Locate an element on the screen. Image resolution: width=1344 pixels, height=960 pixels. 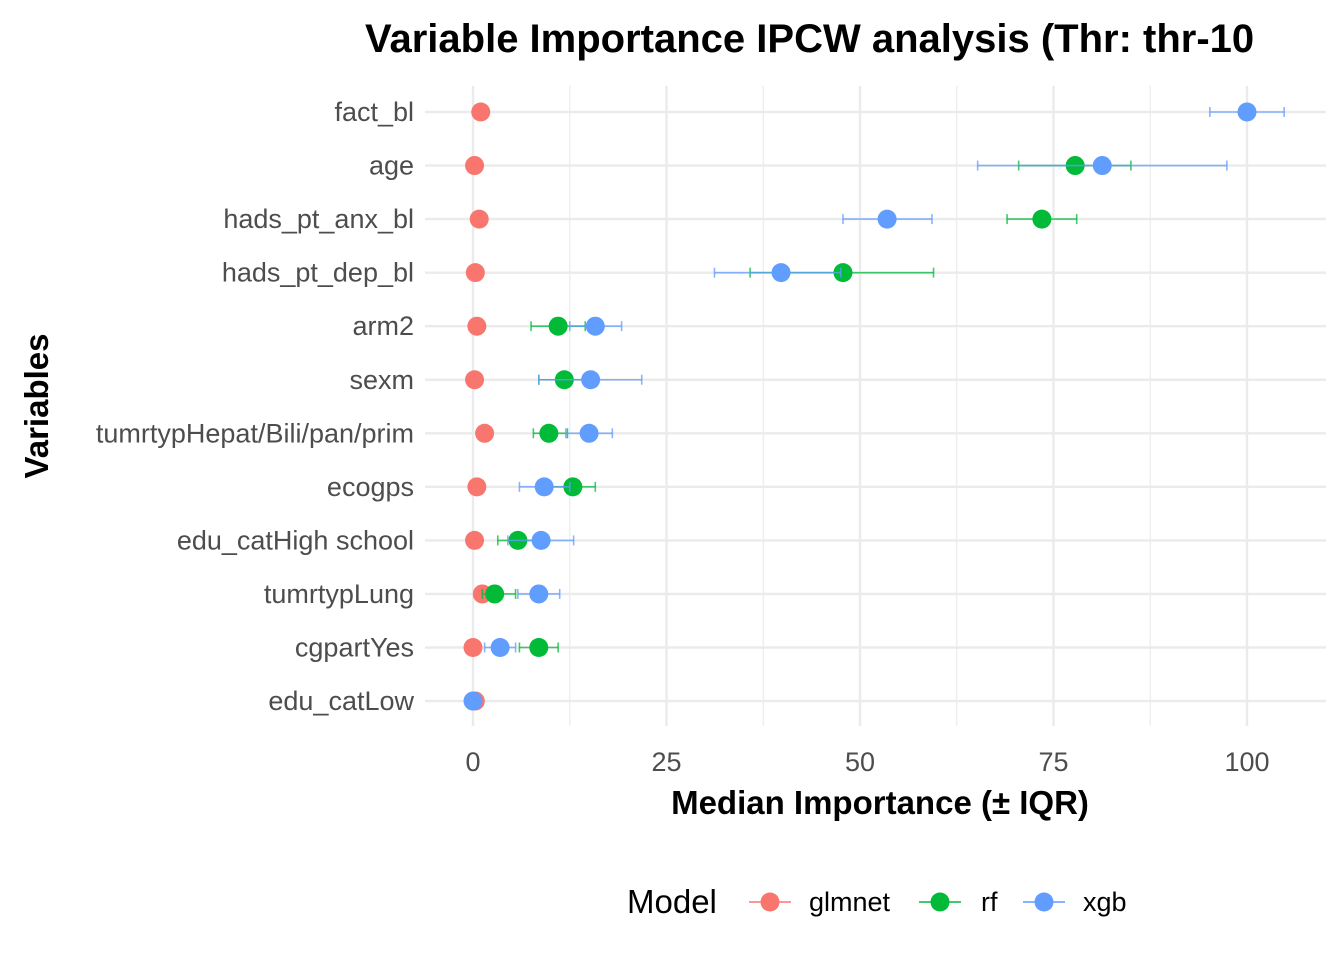
legend-label-xgb: xgb is located at coordinates (1105, 902).